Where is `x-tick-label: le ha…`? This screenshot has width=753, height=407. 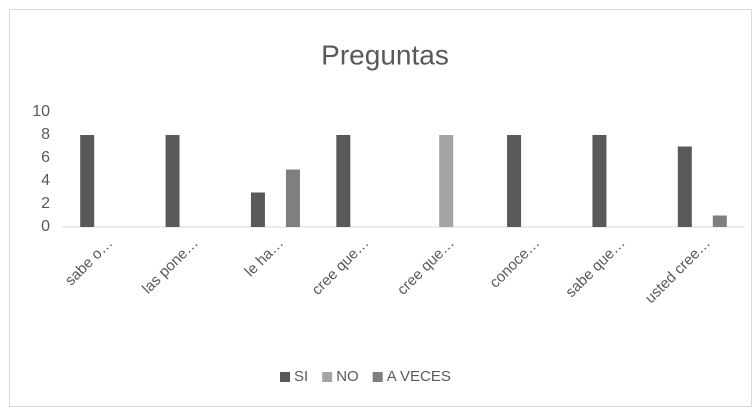 x-tick-label: le ha… is located at coordinates (264, 258).